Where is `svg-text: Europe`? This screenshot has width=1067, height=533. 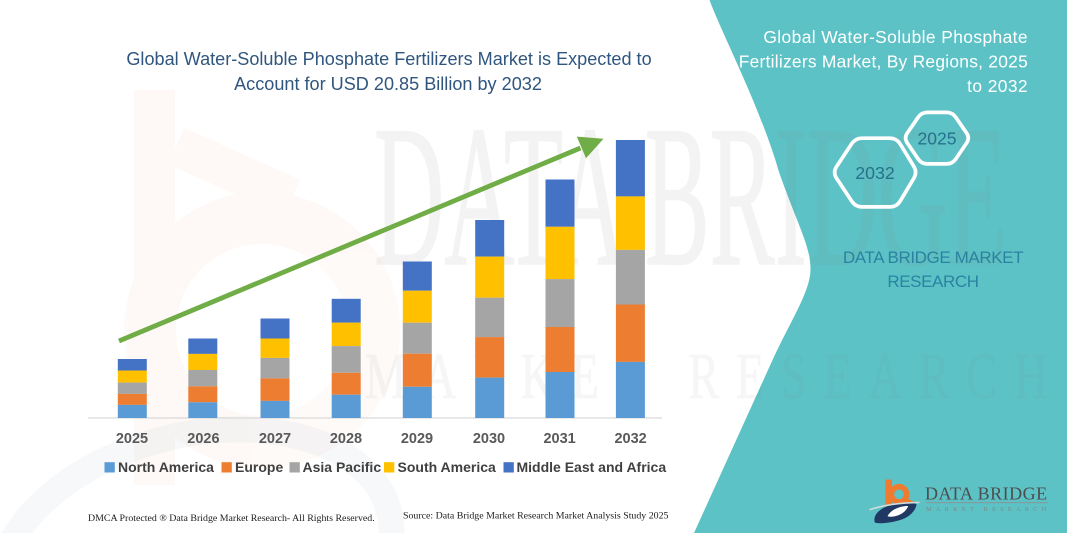
svg-text: Europe is located at coordinates (259, 467).